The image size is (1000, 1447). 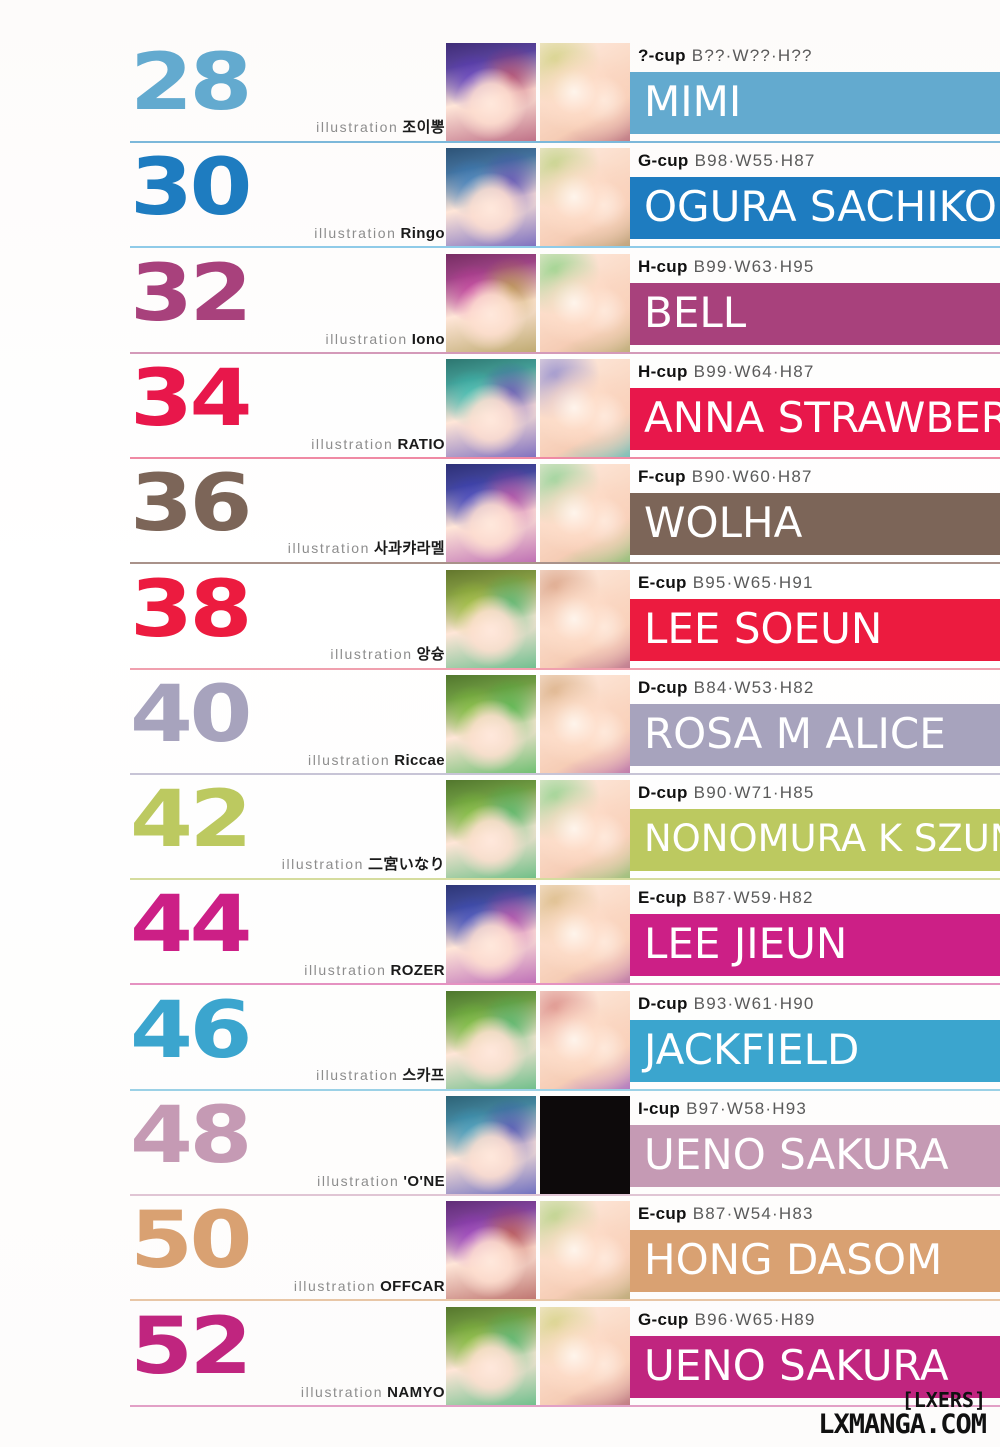 I want to click on black-thumbnail, so click(x=585, y=1145).